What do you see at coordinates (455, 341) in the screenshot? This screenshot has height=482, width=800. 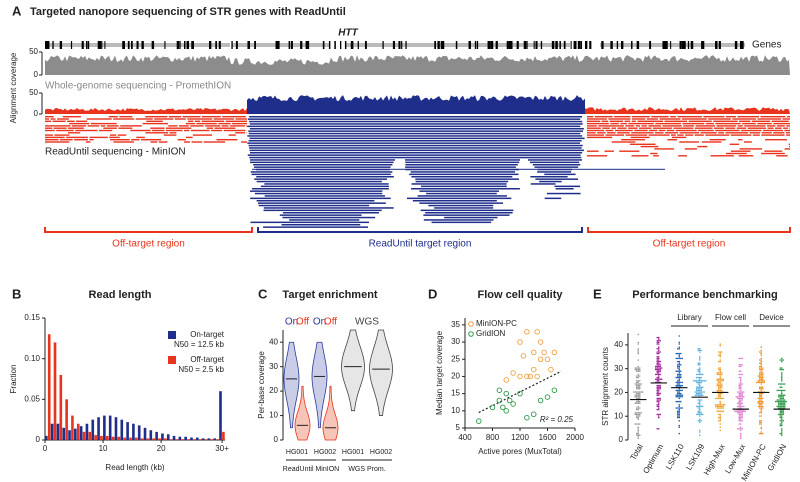 I see `y-tick-label: 30` at bounding box center [455, 341].